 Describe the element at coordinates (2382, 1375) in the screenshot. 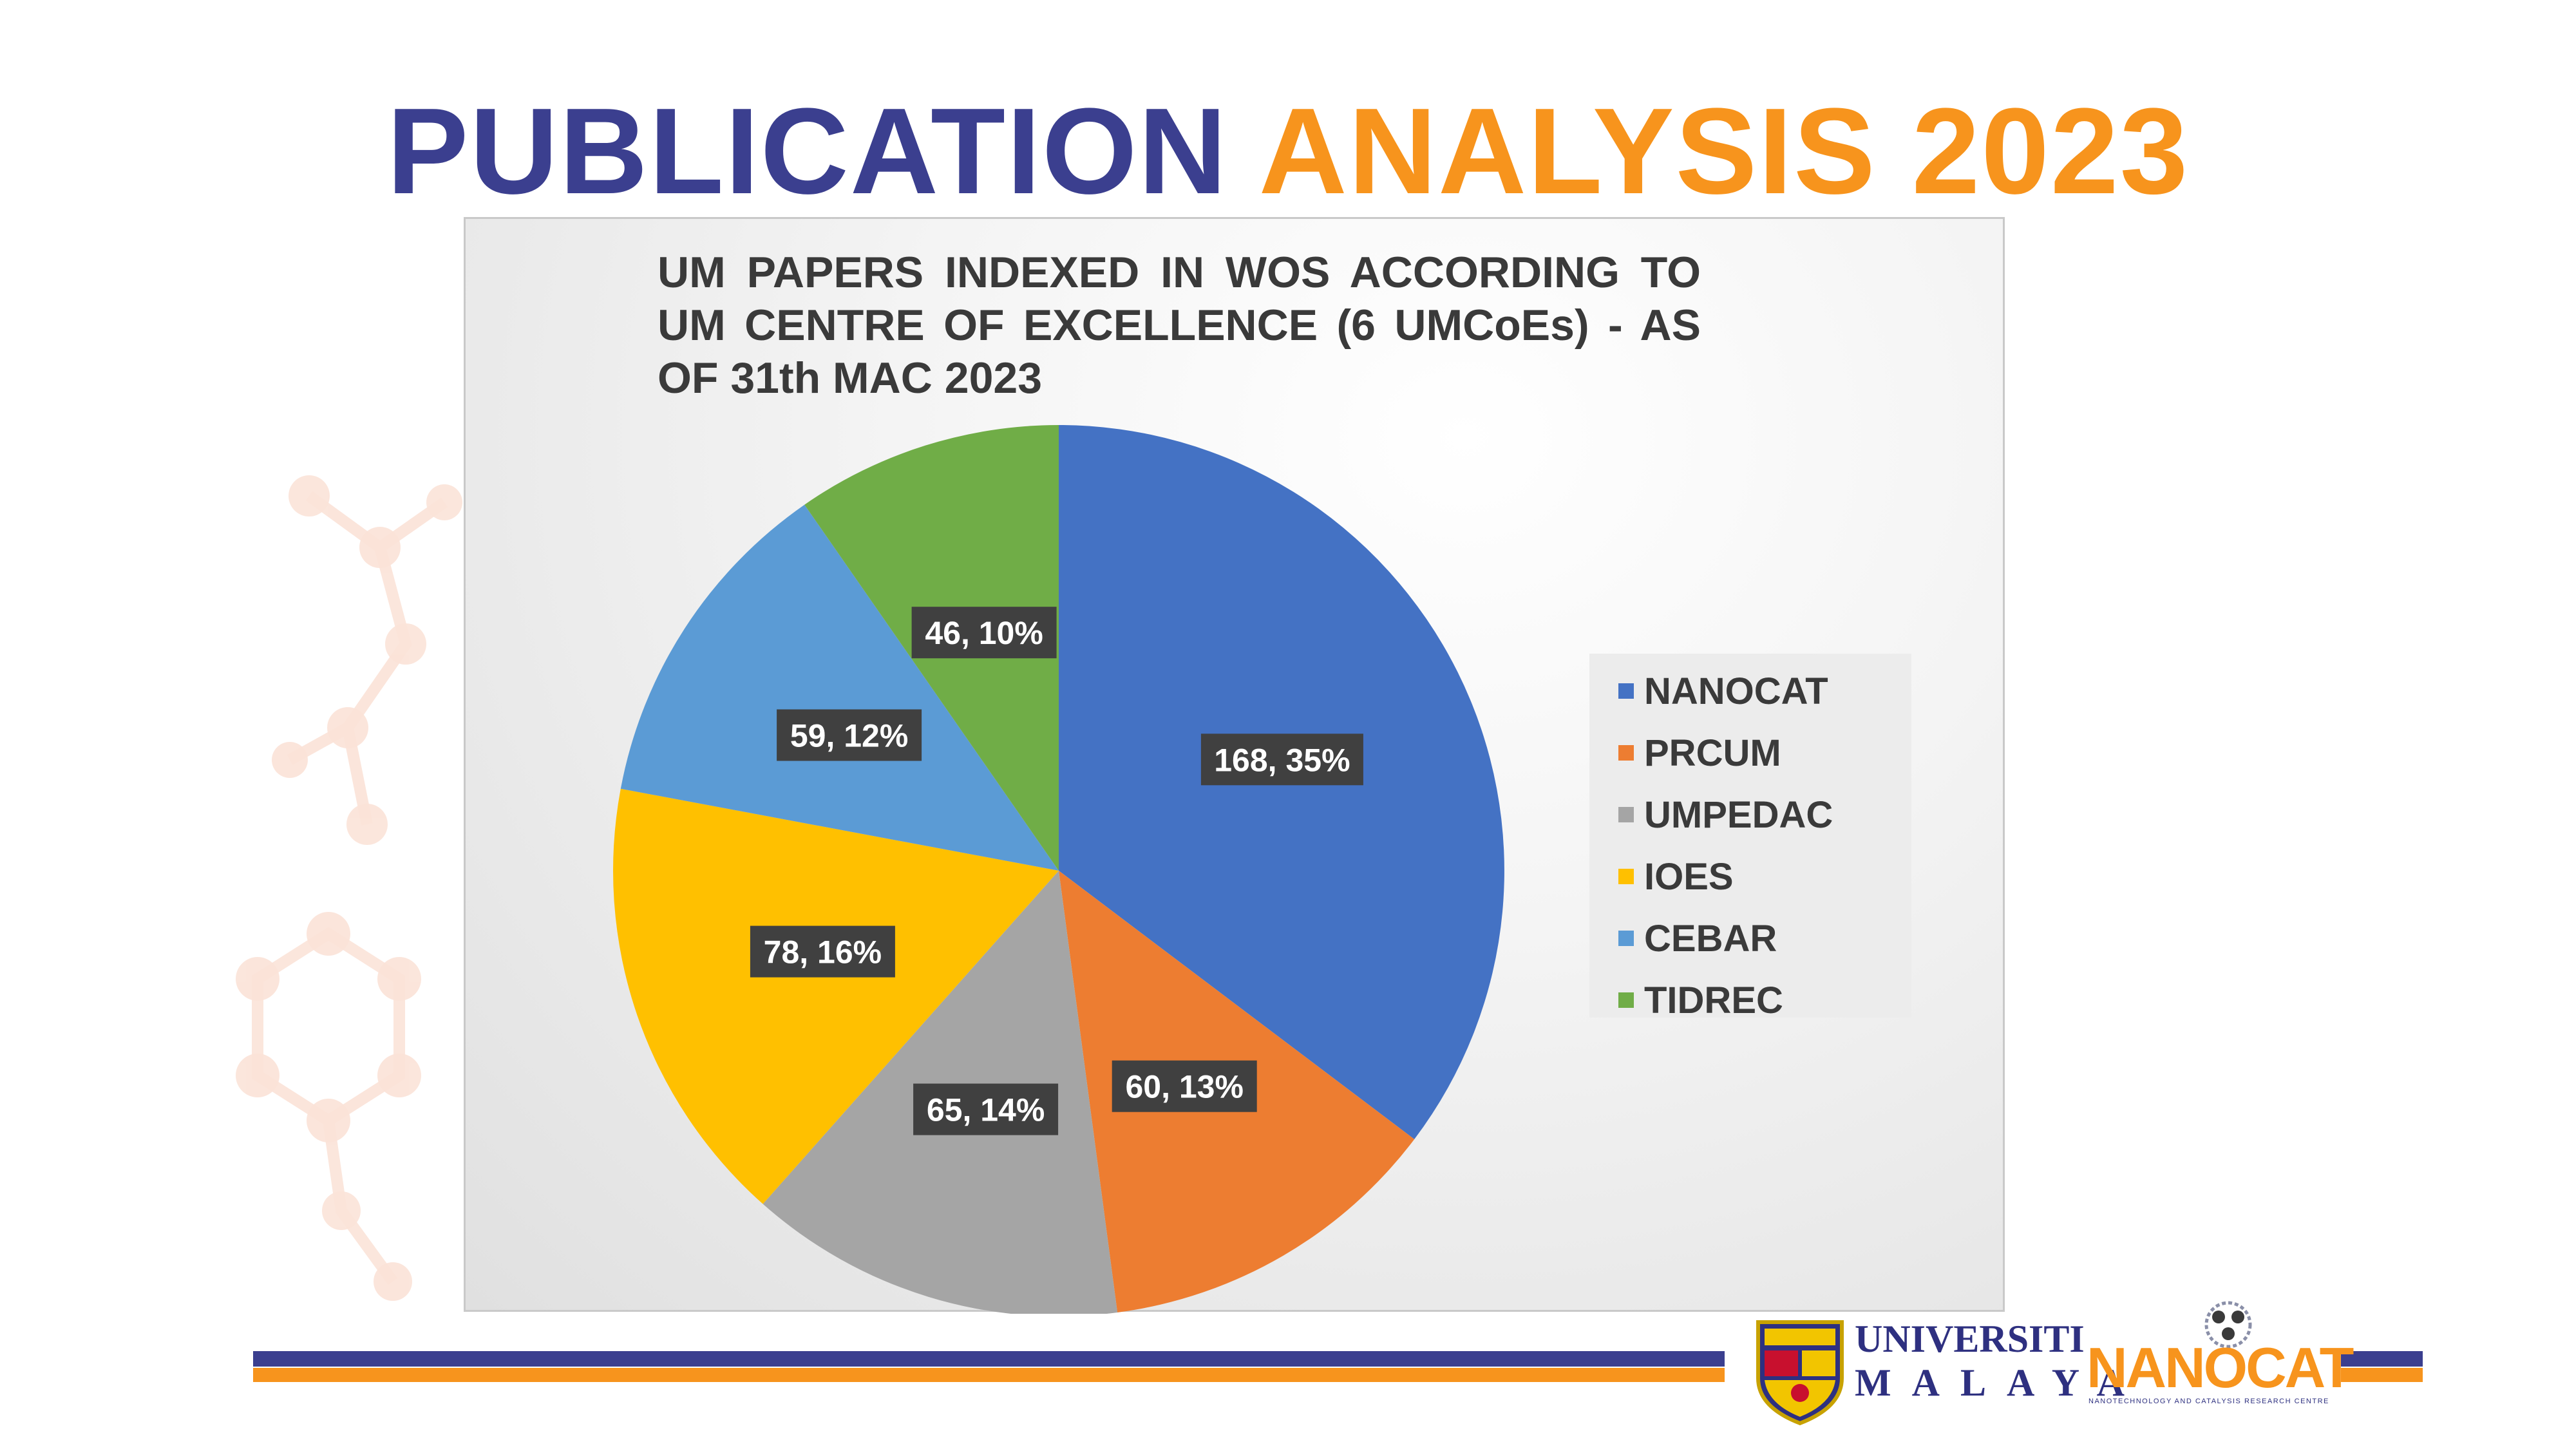

I see `footer-bar-orange-right` at that location.